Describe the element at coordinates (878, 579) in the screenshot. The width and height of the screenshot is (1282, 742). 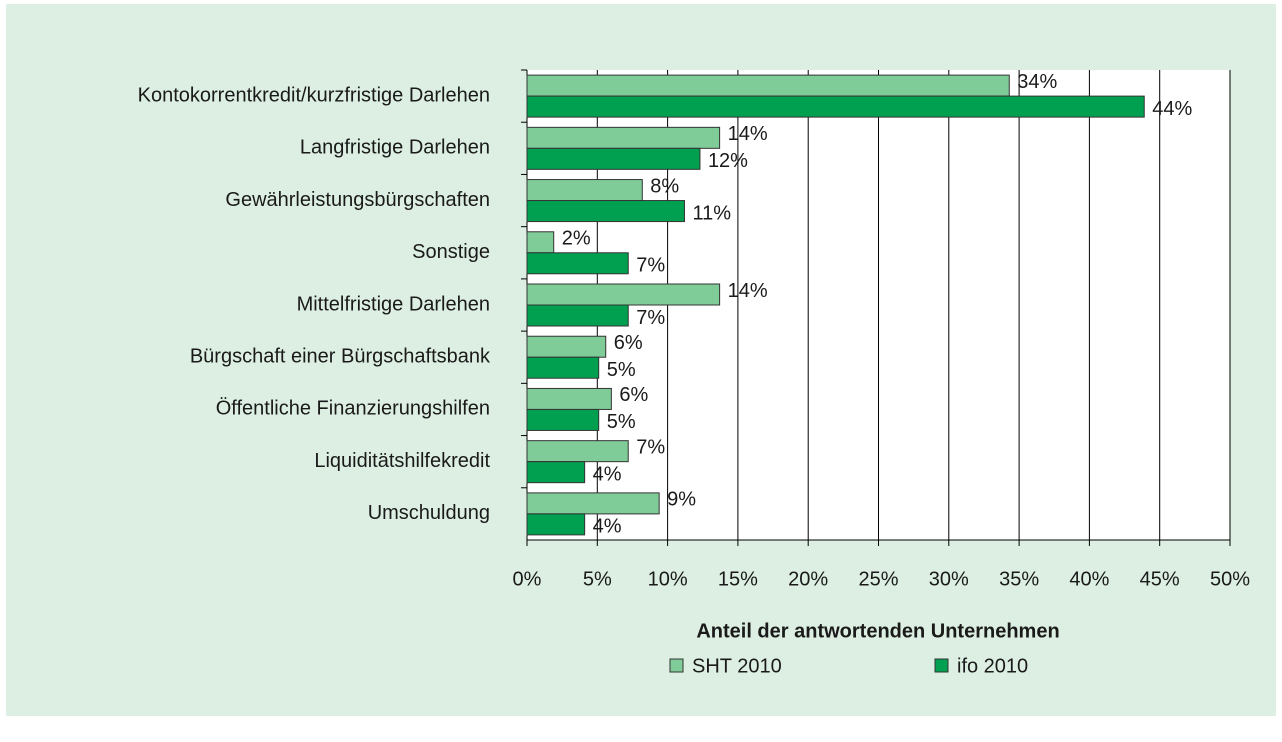
I see `x-tick-label: 25%` at that location.